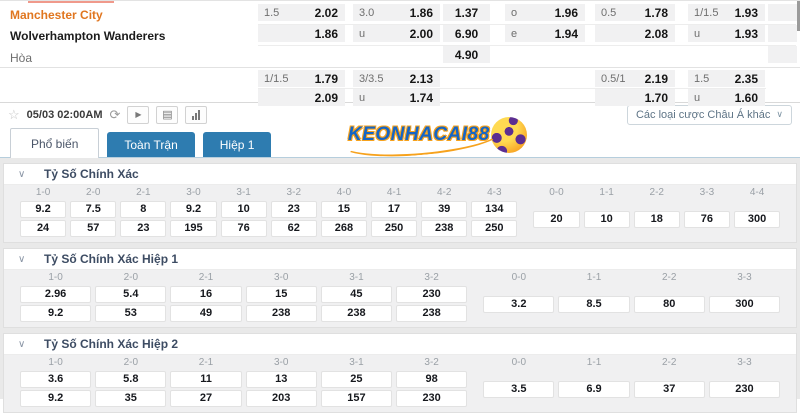 This screenshot has height=413, width=800. What do you see at coordinates (494, 209) in the screenshot?
I see `odds-cell-home: 134` at bounding box center [494, 209].